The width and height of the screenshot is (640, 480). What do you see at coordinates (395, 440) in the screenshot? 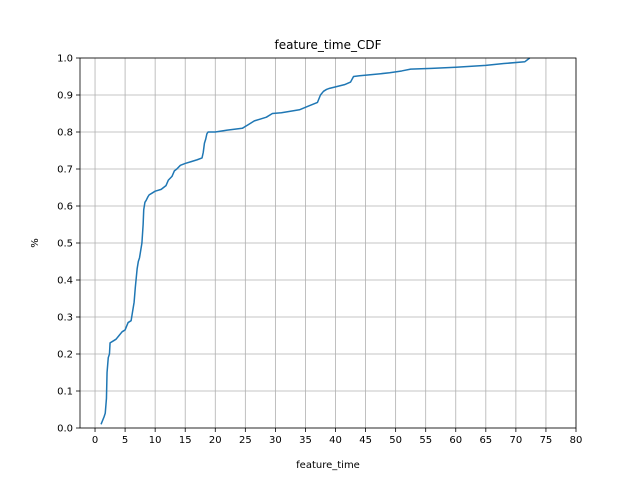
I see `x-tick-label: 50` at bounding box center [395, 440].